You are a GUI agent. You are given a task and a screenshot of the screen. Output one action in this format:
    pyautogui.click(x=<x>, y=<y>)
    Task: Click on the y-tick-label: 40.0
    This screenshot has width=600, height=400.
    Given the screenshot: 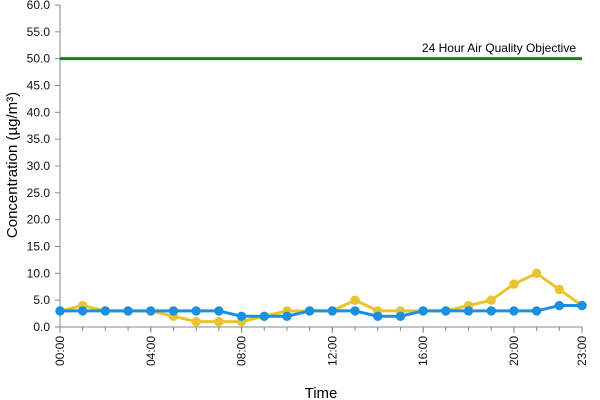 What is the action you would take?
    pyautogui.click(x=39, y=112)
    